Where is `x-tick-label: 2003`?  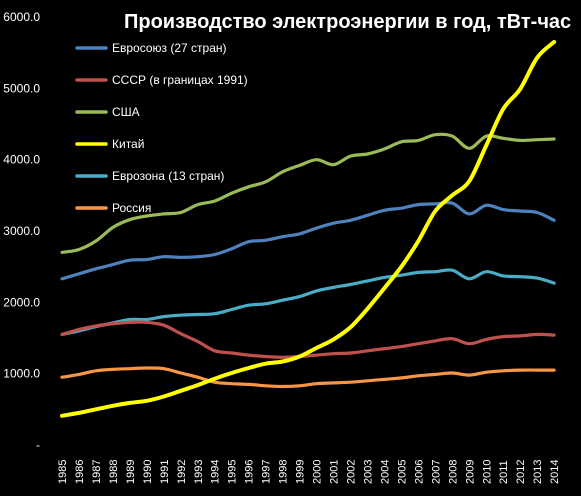 x-tick-label: 2003 is located at coordinates (368, 472).